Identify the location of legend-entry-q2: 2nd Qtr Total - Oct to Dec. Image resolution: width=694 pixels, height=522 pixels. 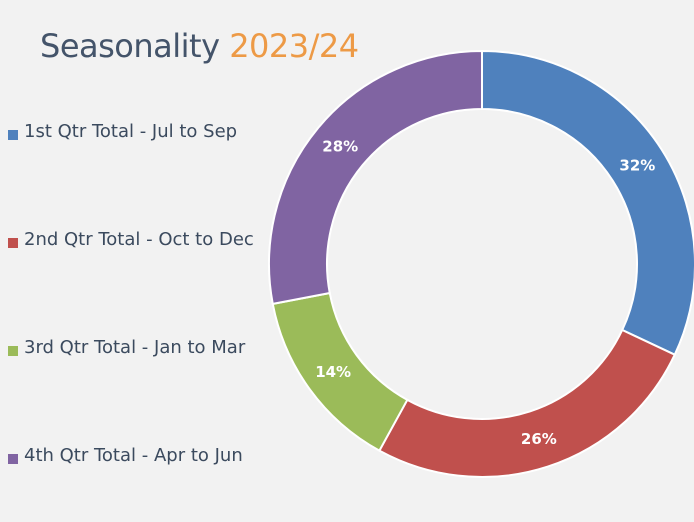
(133, 243).